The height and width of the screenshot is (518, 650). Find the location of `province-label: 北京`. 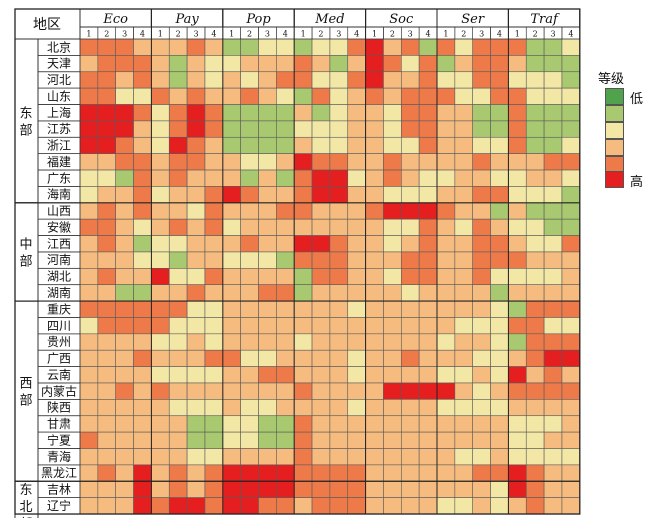

province-label: 北京 is located at coordinates (59, 47).